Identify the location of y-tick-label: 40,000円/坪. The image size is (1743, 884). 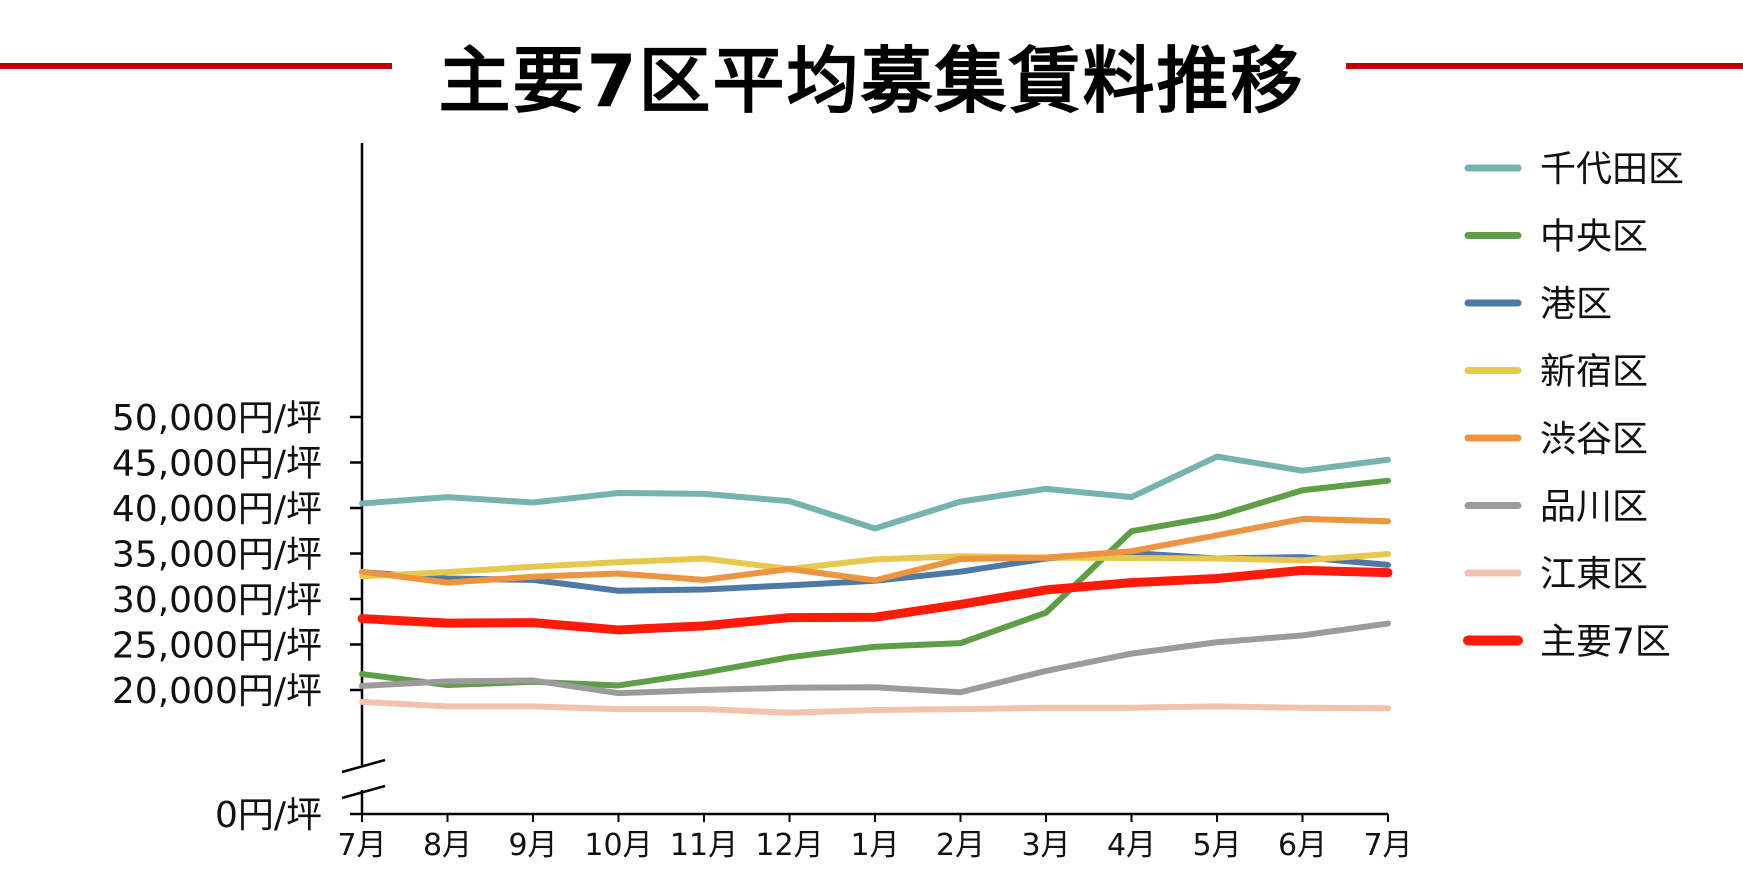
(217, 509).